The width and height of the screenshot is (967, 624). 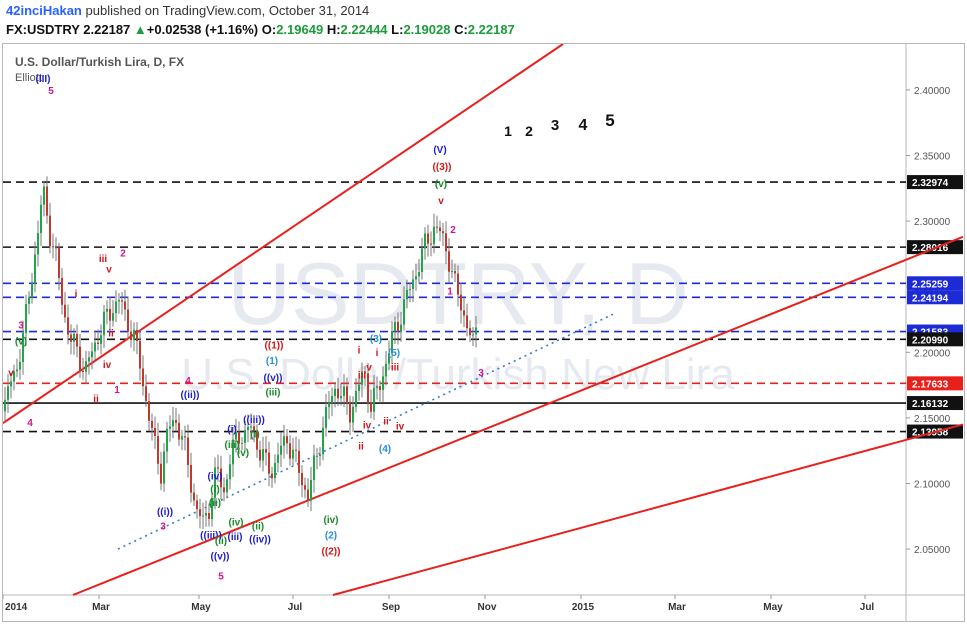 I want to click on y-tick-label: 2.10000, so click(x=932, y=484).